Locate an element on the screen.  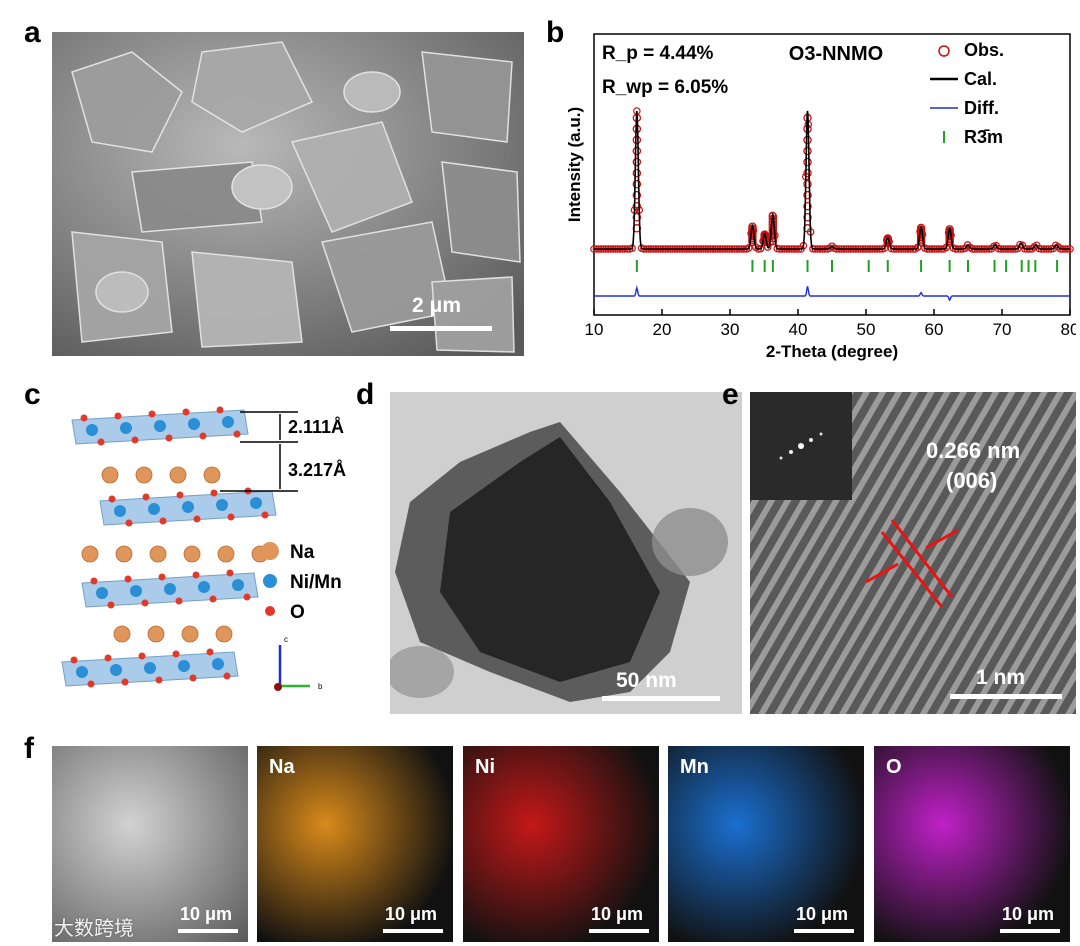
panel-a-sem-image: 2 μm is located at coordinates (288, 194).